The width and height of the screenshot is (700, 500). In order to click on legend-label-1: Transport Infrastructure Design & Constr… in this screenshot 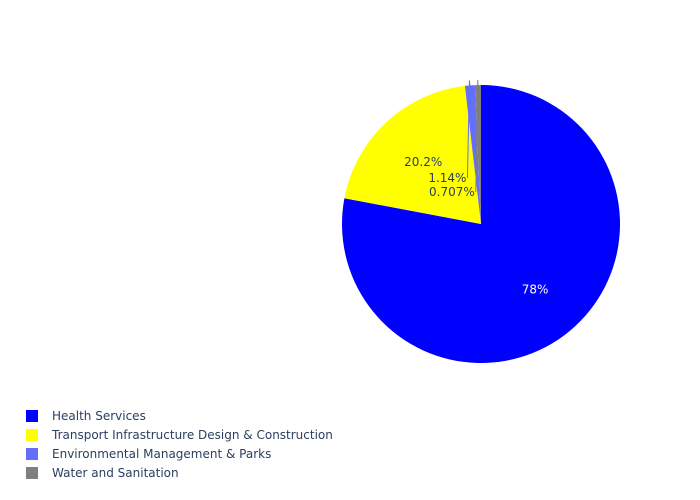, I will do `click(192, 435)`.